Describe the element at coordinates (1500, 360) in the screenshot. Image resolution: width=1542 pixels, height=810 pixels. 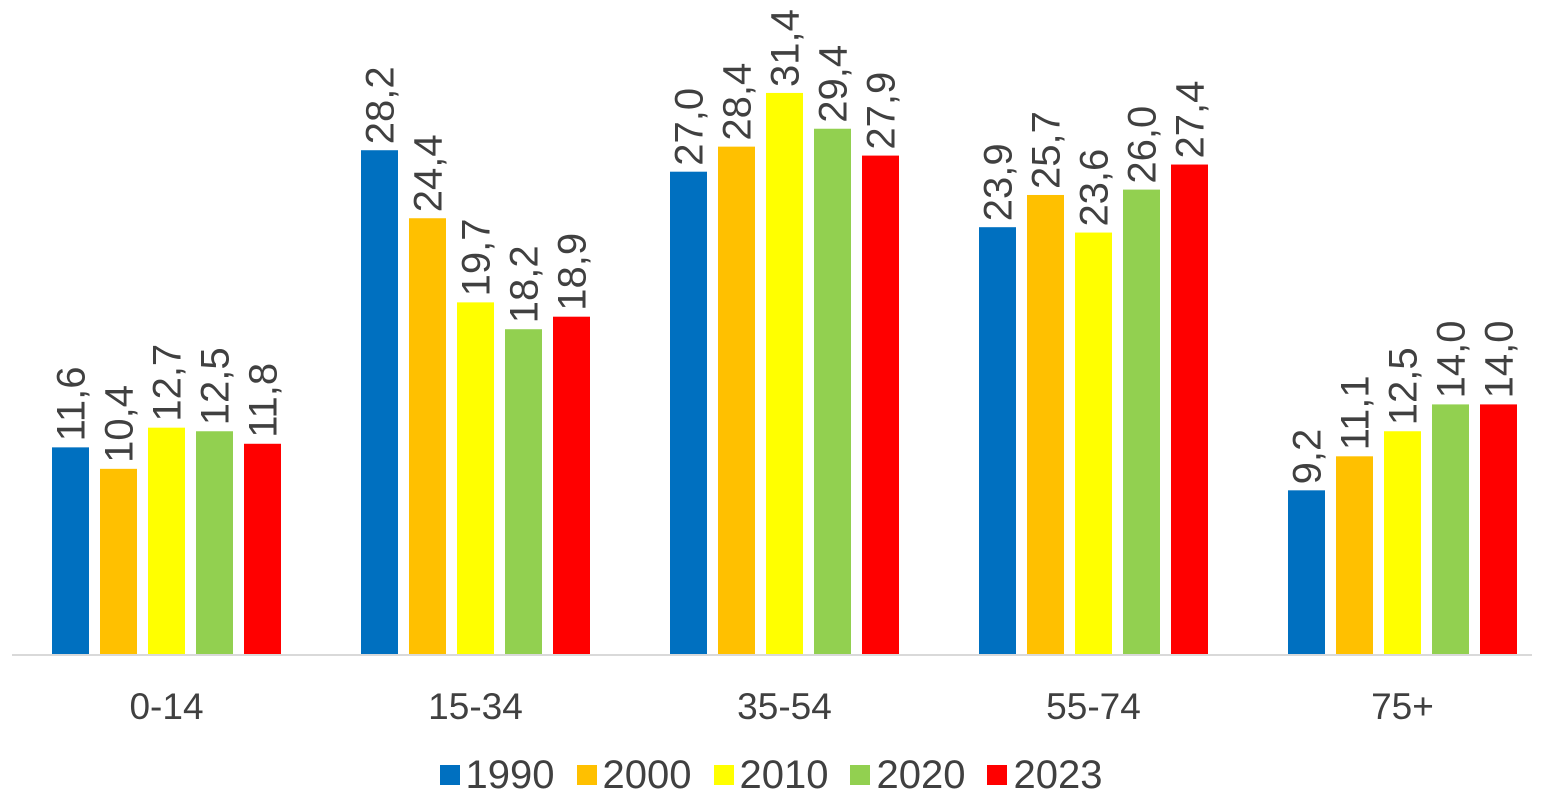
I see `value-label-2023-75+: 14,0` at that location.